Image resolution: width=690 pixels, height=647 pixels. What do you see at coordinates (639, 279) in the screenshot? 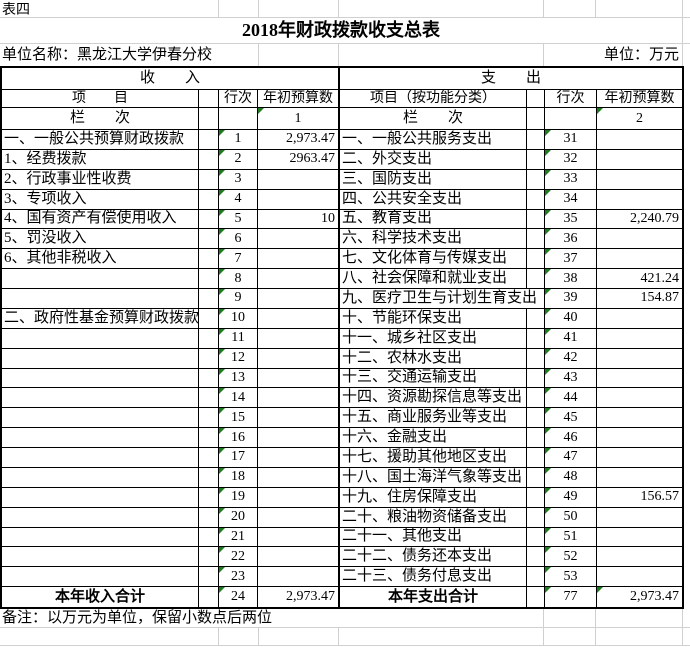
I see `expenditure-row-amount: 421.24` at bounding box center [639, 279].